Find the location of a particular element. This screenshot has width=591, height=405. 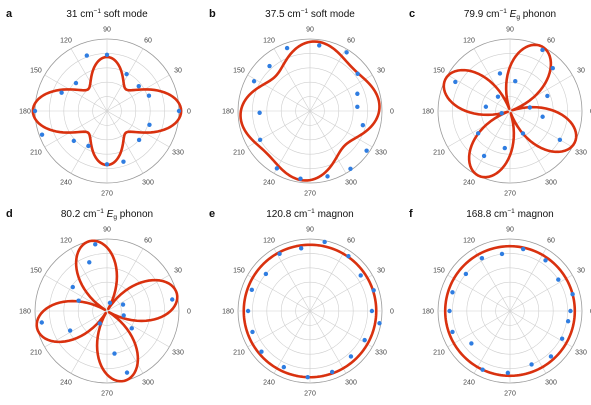

title-tail: phonon is located at coordinates (538, 14).